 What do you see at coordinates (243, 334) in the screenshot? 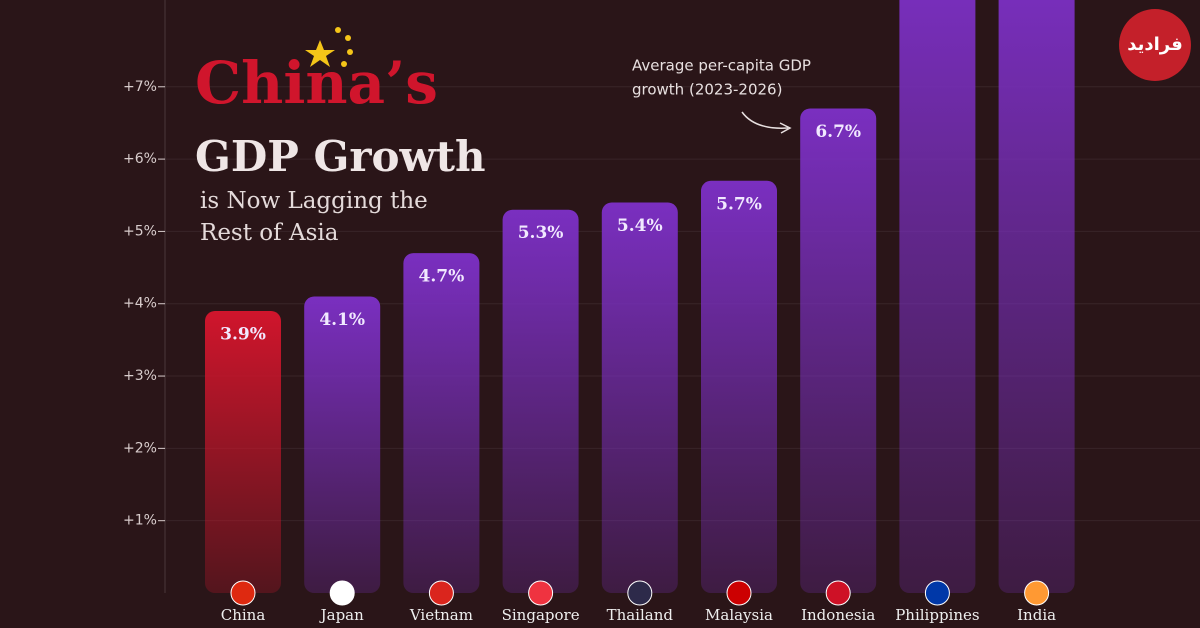
I see `value-label: 3.9%` at bounding box center [243, 334].